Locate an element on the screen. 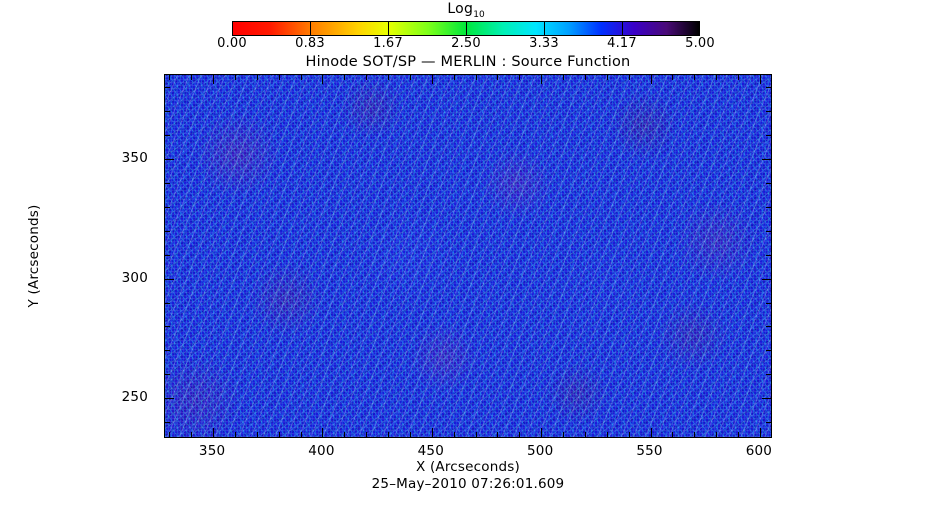 This screenshot has width=929, height=512. colorbar-title-subscript: 10 is located at coordinates (479, 14).